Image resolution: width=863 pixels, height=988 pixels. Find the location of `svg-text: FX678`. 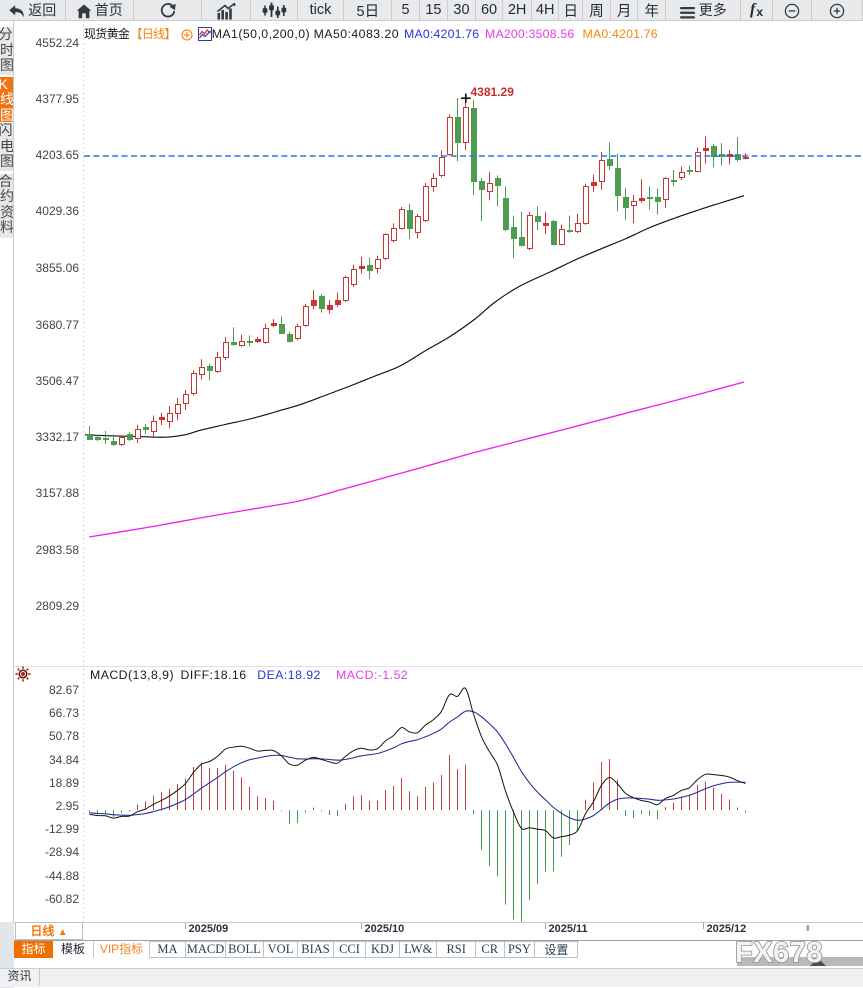

svg-text: FX678 is located at coordinates (779, 953).